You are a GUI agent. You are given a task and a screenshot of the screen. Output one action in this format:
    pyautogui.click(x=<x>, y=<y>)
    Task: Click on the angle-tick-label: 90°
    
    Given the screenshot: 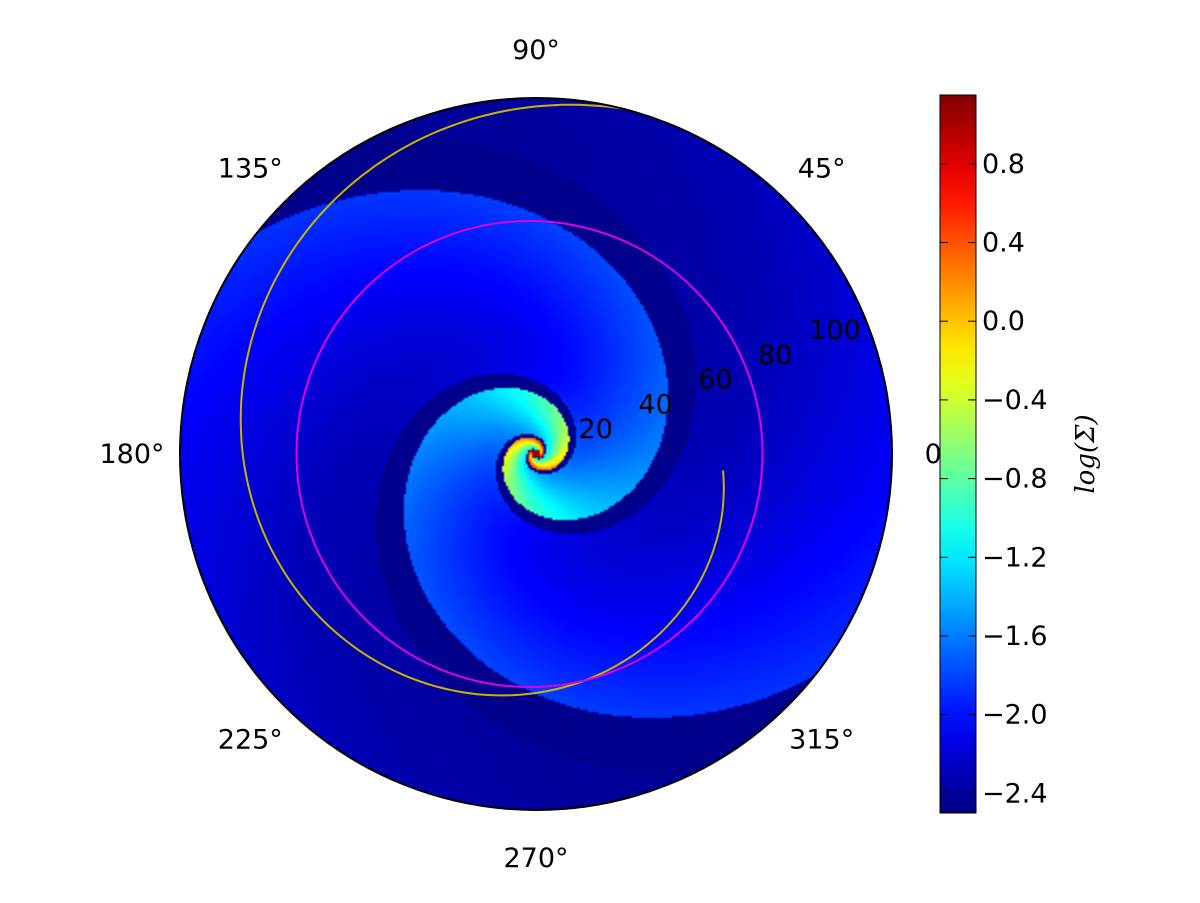 What is the action you would take?
    pyautogui.click(x=536, y=50)
    